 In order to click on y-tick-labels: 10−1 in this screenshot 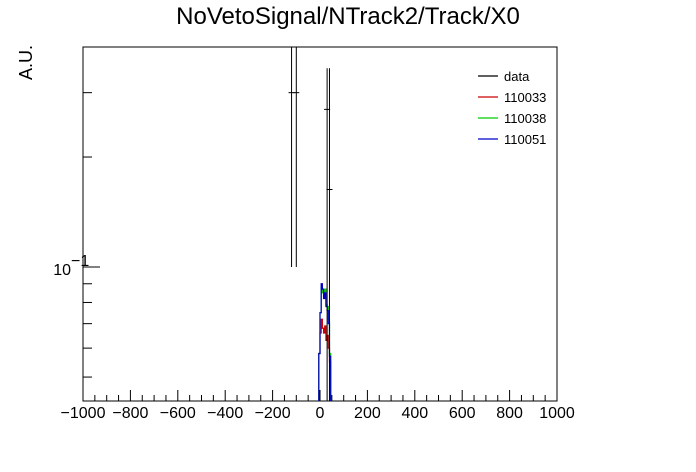, I will do `click(71, 266)`.